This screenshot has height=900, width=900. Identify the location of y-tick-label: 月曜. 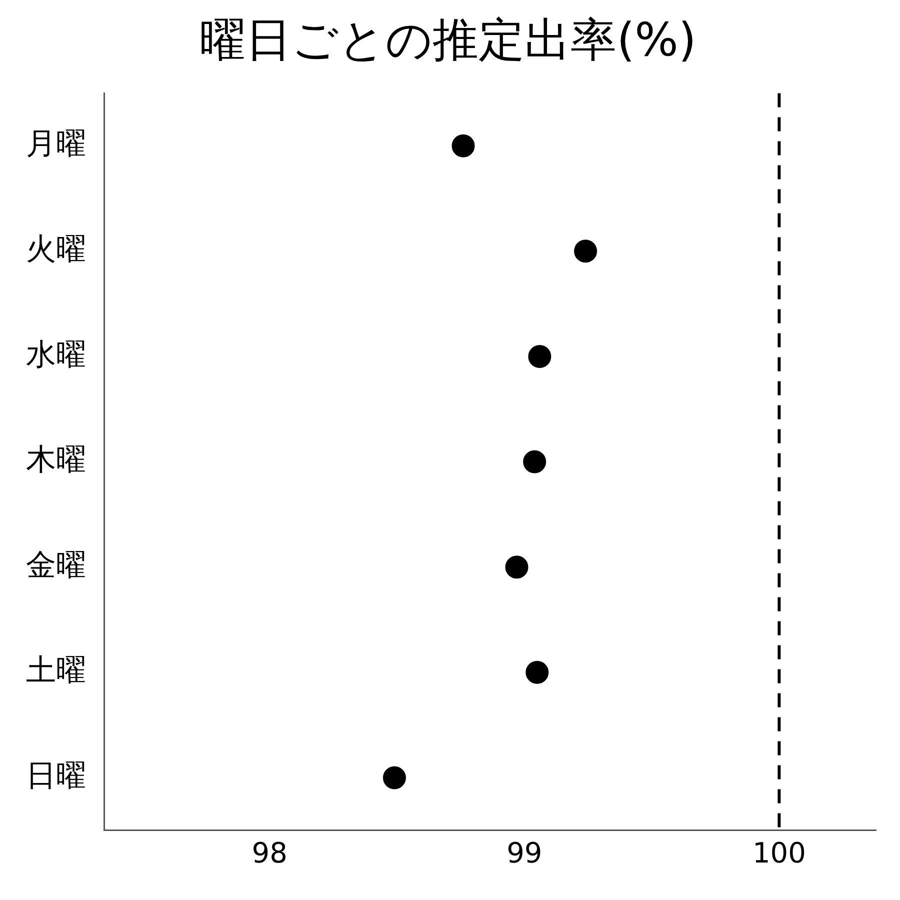
(56, 144).